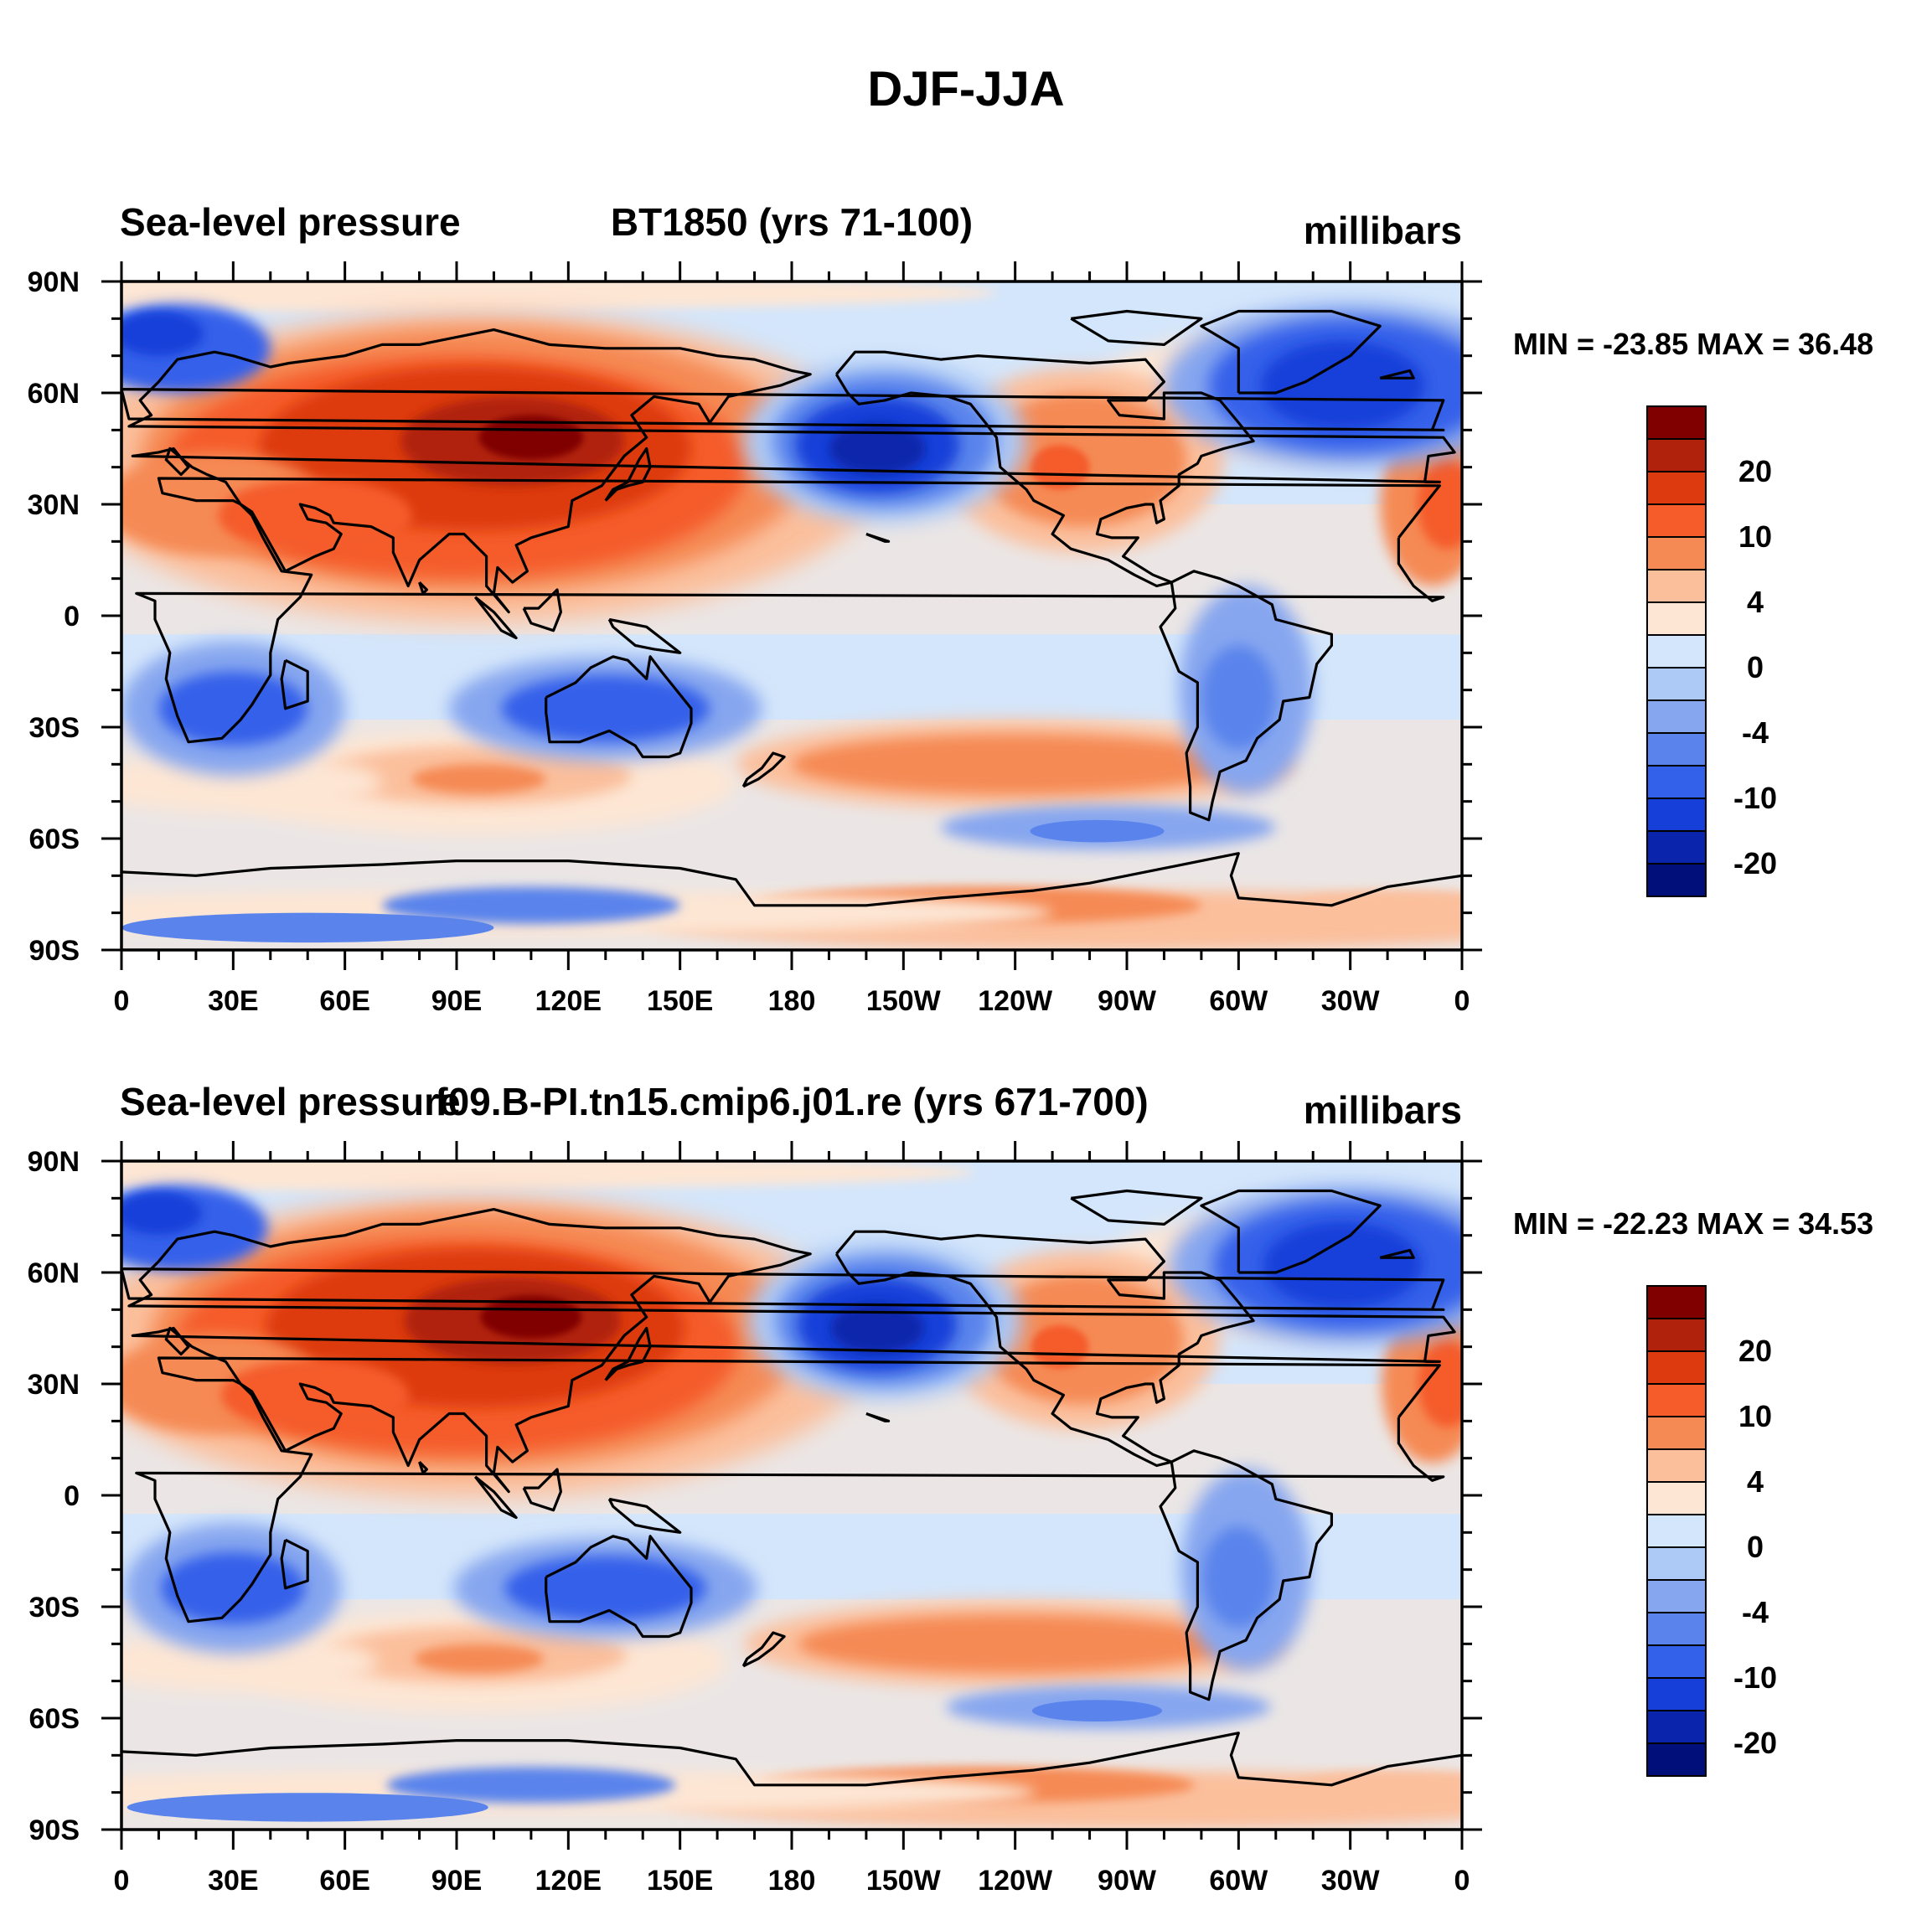 This screenshot has height=1910, width=1932. Describe the element at coordinates (966, 89) in the screenshot. I see `figure-title: DJF-JJA` at that location.